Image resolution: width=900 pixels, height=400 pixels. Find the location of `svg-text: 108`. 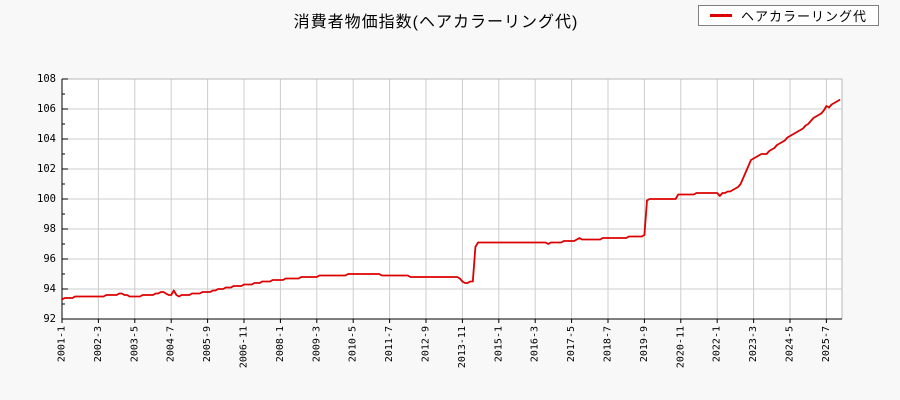

svg-text: 108 is located at coordinates (46, 79).